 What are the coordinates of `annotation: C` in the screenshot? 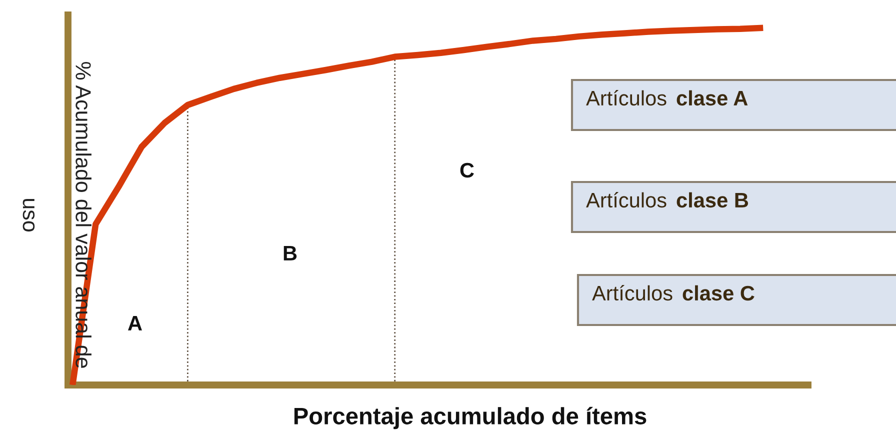 It's located at (467, 170).